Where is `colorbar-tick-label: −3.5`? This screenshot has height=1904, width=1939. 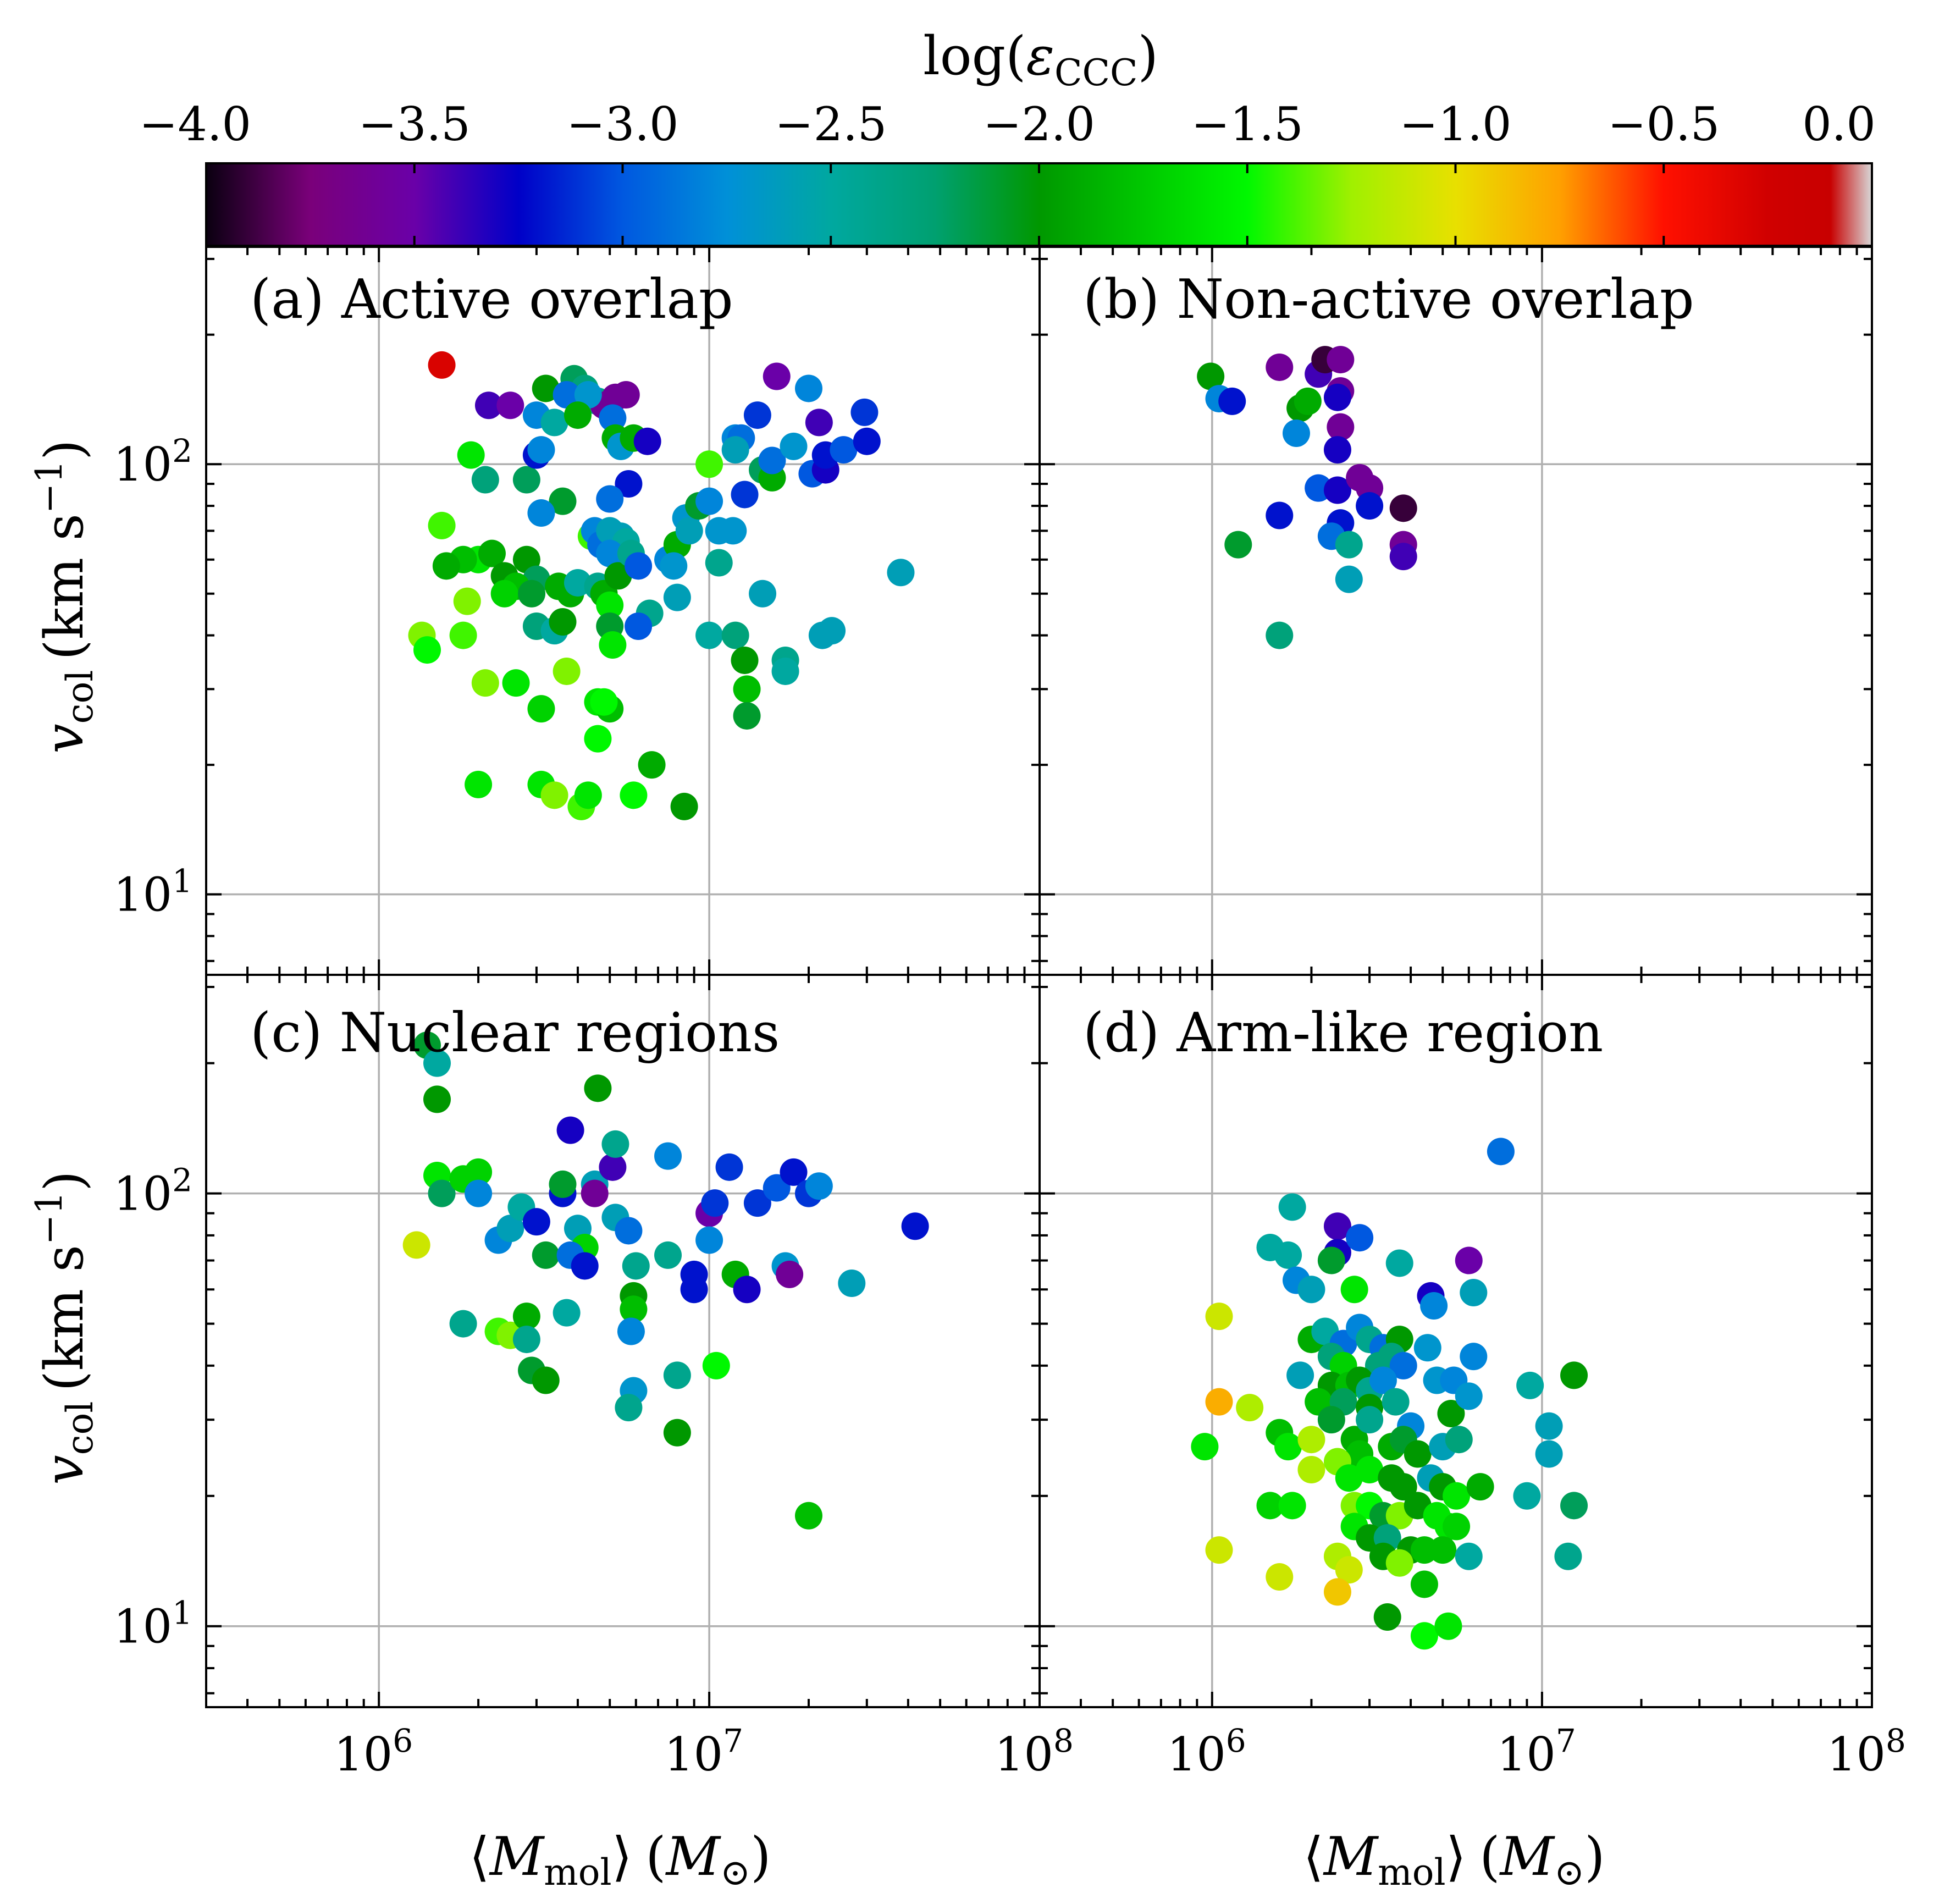 colorbar-tick-label: −3.5 is located at coordinates (414, 124).